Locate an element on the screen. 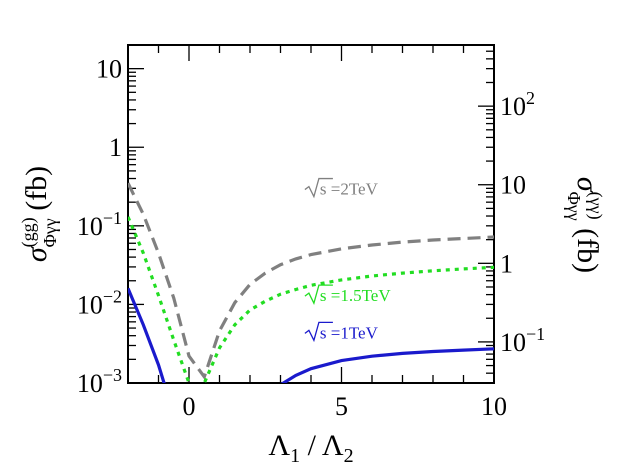  series-1p5tev-label-text: s =1.5TeV is located at coordinates (355, 295).